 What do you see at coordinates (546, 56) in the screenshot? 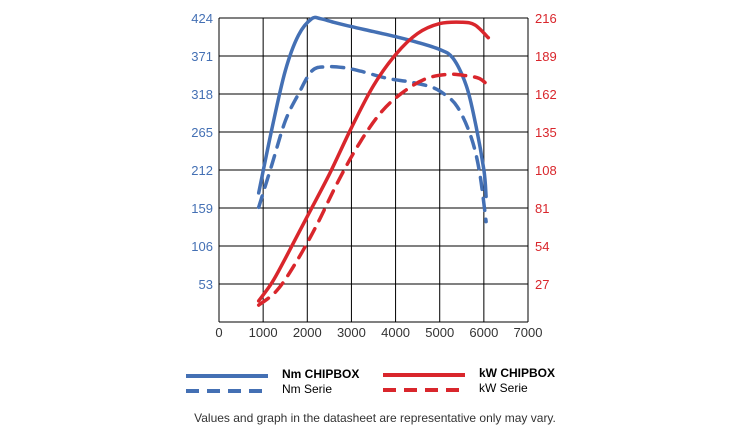
I see `right-tick-label-189: 189` at bounding box center [546, 56].